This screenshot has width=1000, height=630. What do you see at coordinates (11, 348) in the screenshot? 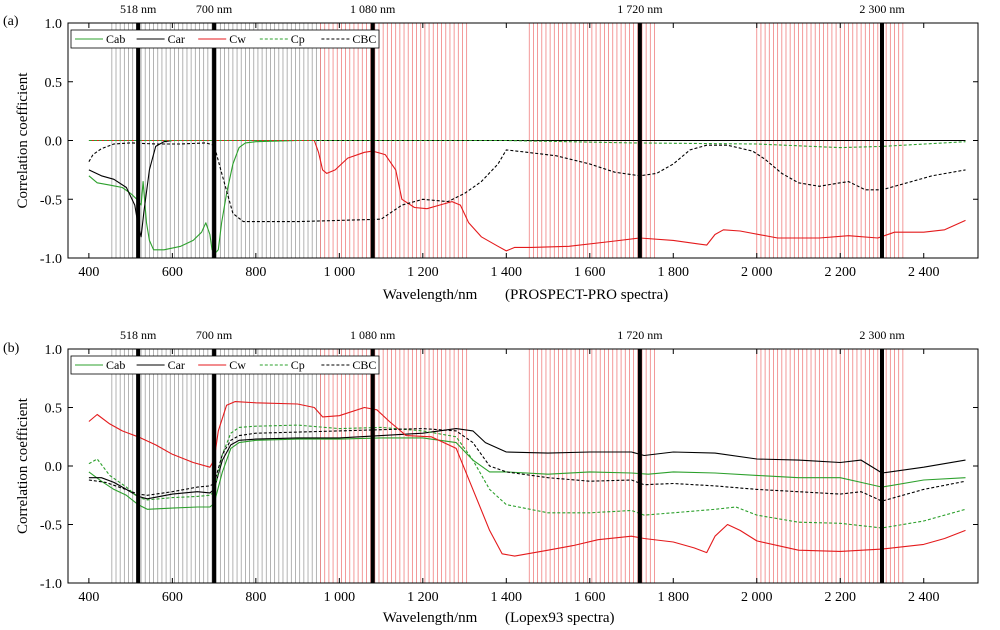
I see `panel-label: (b)` at bounding box center [11, 348].